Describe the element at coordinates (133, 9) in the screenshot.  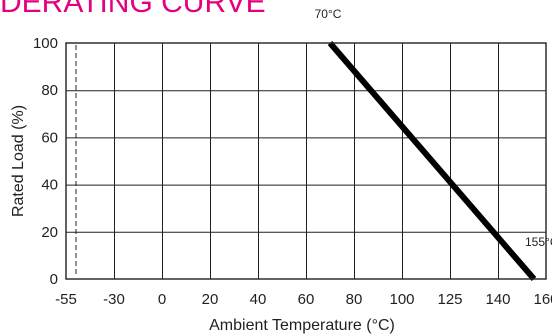
I see `chart-title: DERATING CURVE` at that location.